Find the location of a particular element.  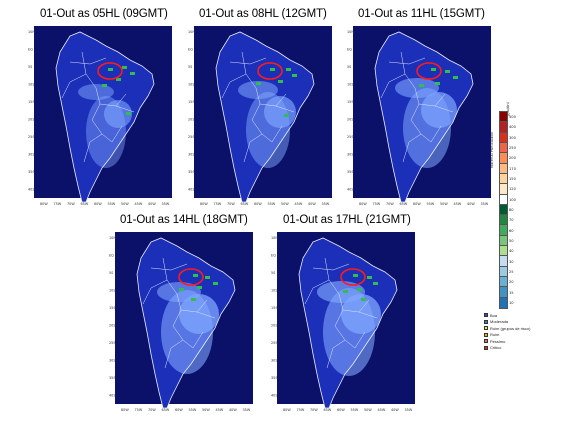

colorbar-level-label: 100 is located at coordinates (512, 199).